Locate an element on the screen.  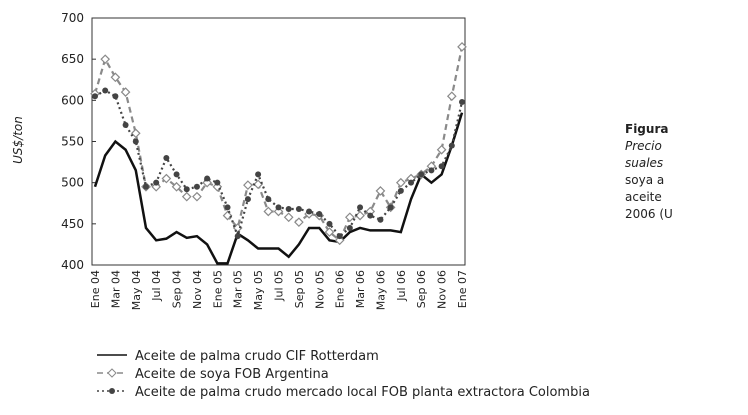
caption-line: suales is located at coordinates (644, 163).